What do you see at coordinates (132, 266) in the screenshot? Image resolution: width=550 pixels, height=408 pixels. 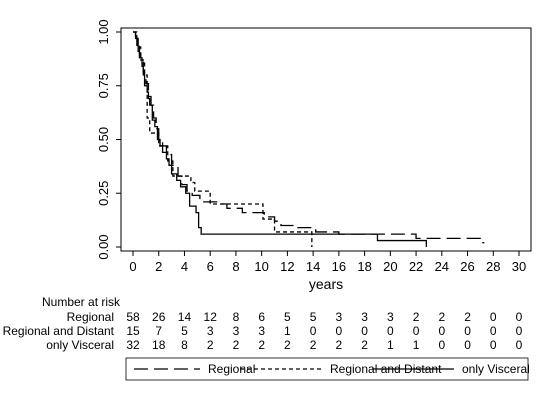 I see `x-tick-label: 0` at bounding box center [132, 266].